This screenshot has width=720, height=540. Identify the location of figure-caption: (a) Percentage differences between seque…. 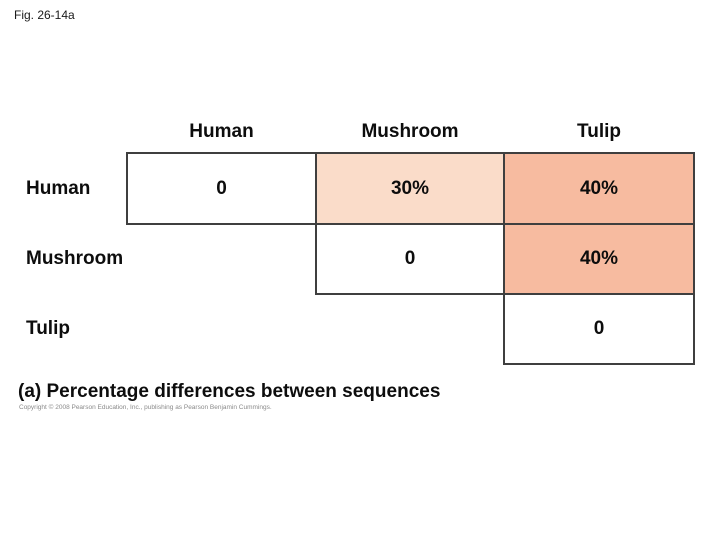
(229, 391).